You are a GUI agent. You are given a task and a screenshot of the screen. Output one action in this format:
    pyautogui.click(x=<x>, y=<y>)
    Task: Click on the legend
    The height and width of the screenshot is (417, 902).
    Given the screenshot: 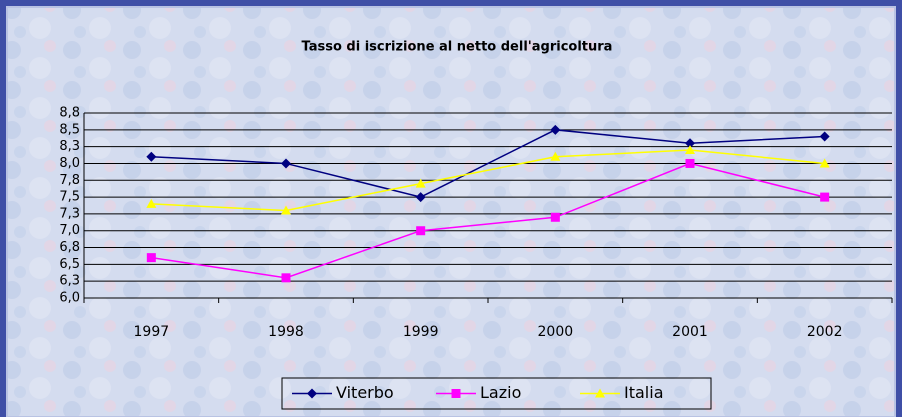 What is the action you would take?
    pyautogui.click(x=496, y=393)
    